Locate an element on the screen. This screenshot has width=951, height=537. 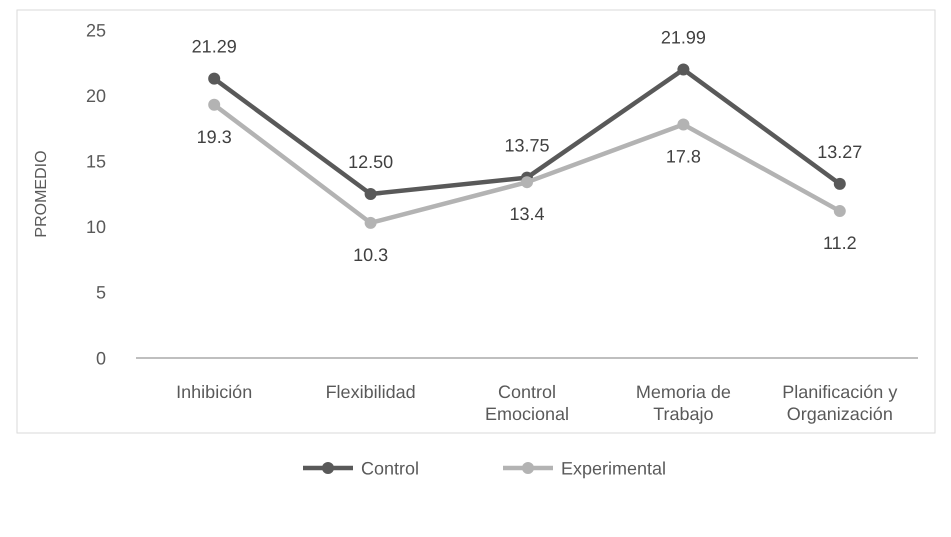
y-tick-label: 25 is located at coordinates (96, 30).